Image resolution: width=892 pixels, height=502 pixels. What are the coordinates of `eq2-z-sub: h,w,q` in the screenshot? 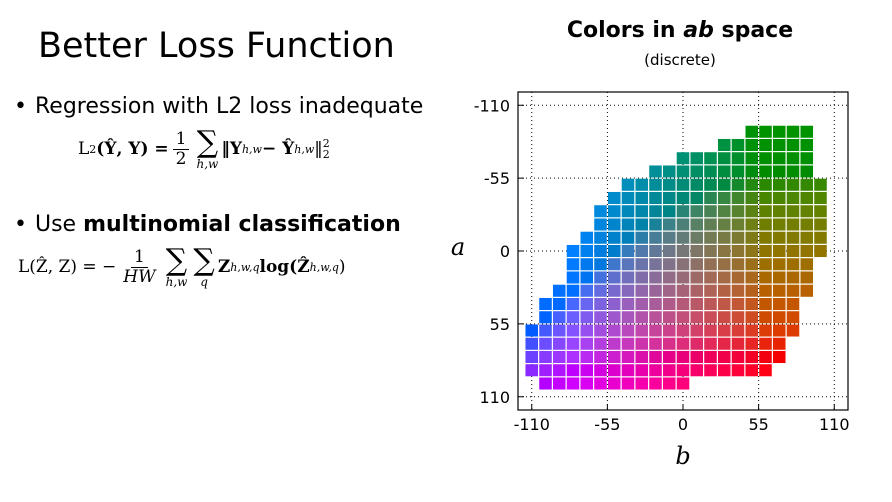 It's located at (245, 267).